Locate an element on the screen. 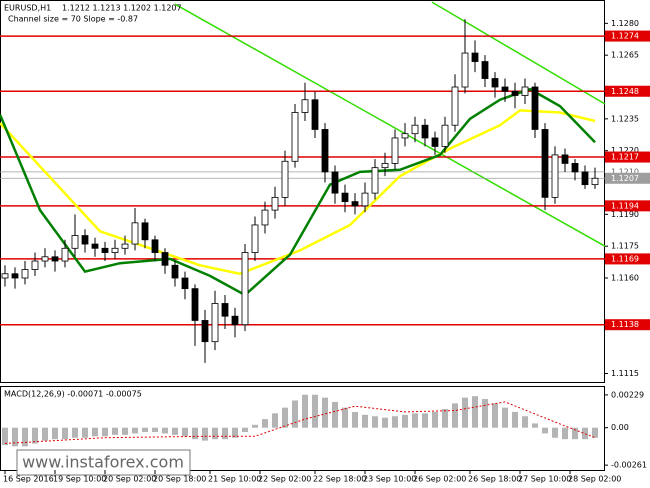 The image size is (650, 488). watermark-box is located at coordinates (103, 462).